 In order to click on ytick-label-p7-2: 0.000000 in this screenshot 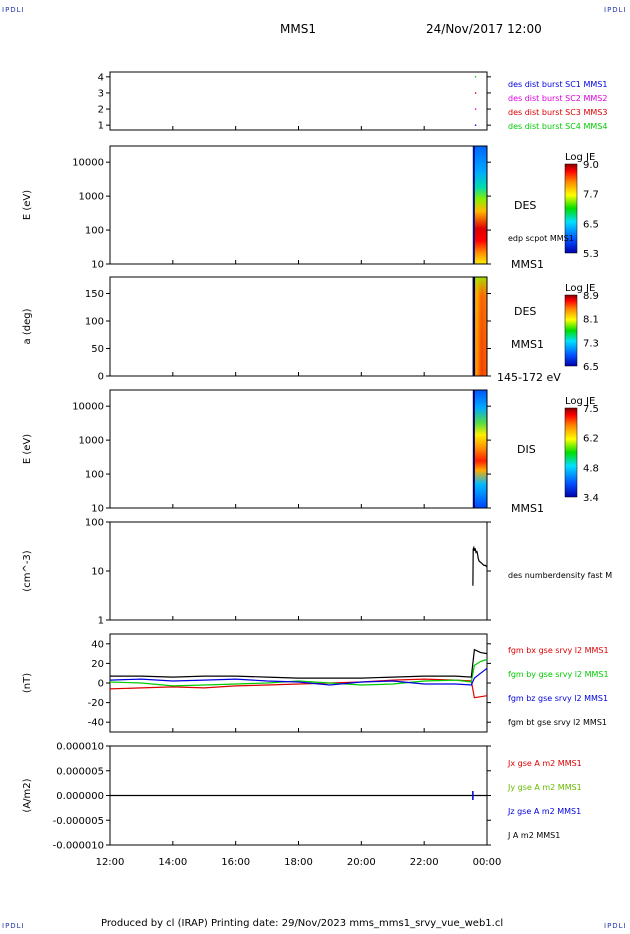, I will do `click(80, 796)`.